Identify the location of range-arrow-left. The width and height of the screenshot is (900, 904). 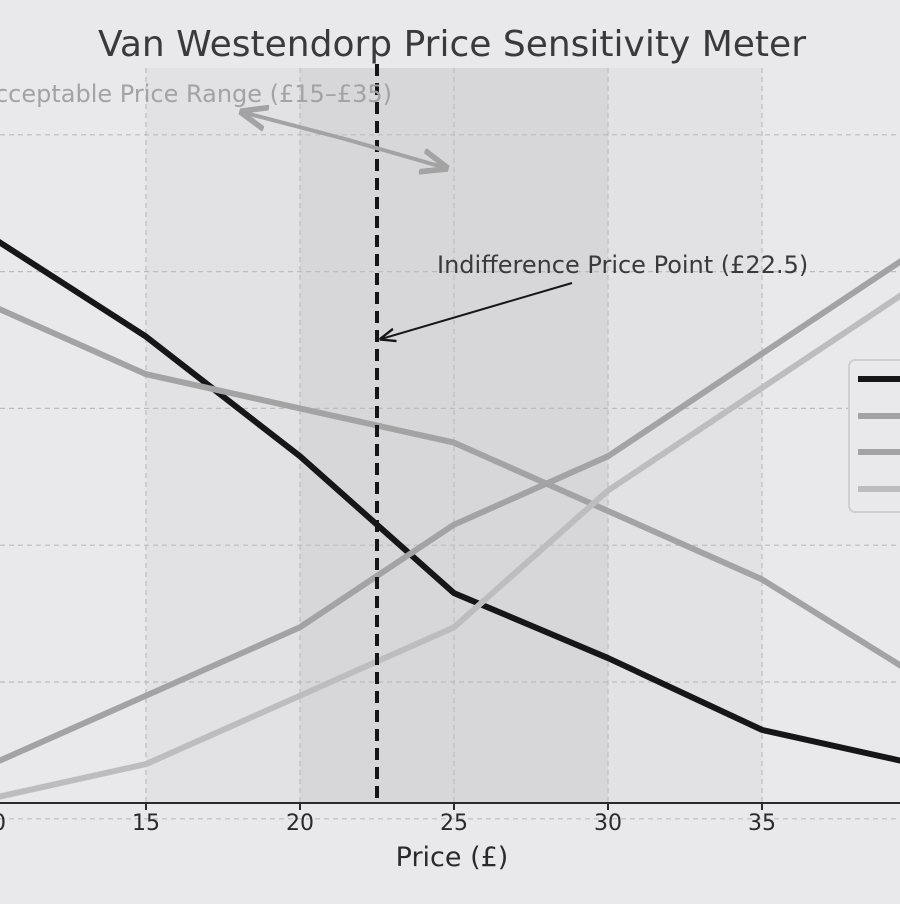
(294, 126).